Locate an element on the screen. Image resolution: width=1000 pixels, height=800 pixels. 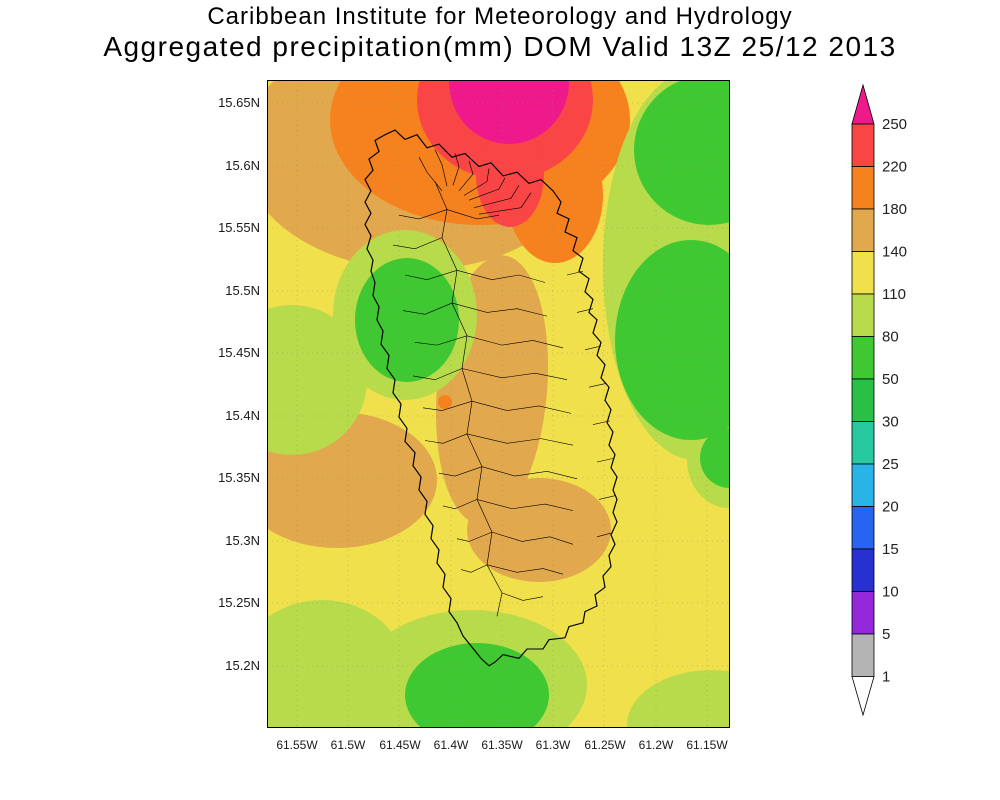
lat-tick-label: 15.3N is located at coordinates (242, 540).